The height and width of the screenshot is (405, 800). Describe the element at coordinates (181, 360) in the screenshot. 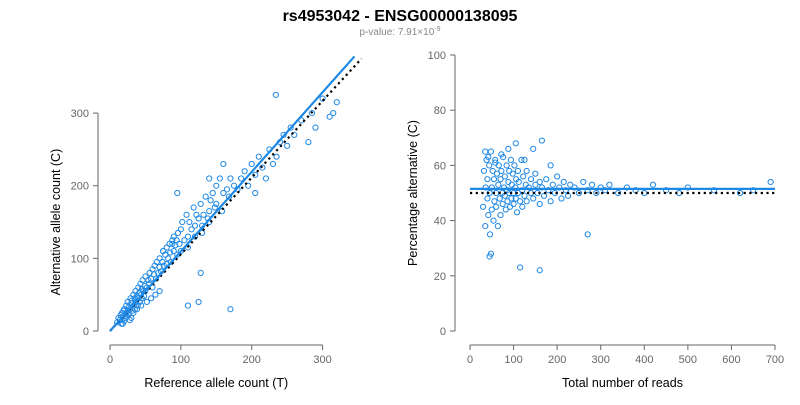

I see `x-tick-label: 100` at that location.